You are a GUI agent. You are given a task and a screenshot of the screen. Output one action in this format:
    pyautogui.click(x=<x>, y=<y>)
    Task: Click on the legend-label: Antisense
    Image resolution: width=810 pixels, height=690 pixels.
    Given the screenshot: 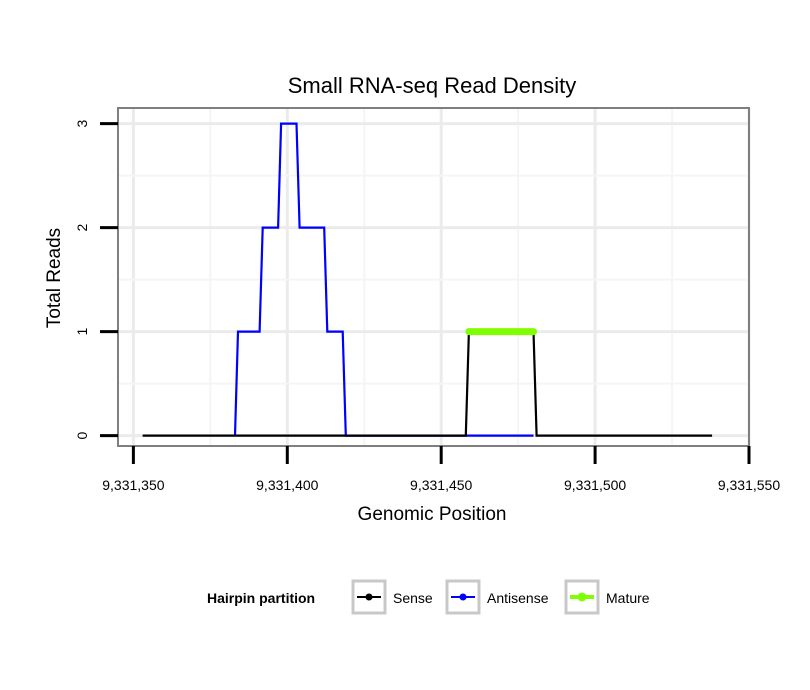 What is the action you would take?
    pyautogui.click(x=518, y=598)
    